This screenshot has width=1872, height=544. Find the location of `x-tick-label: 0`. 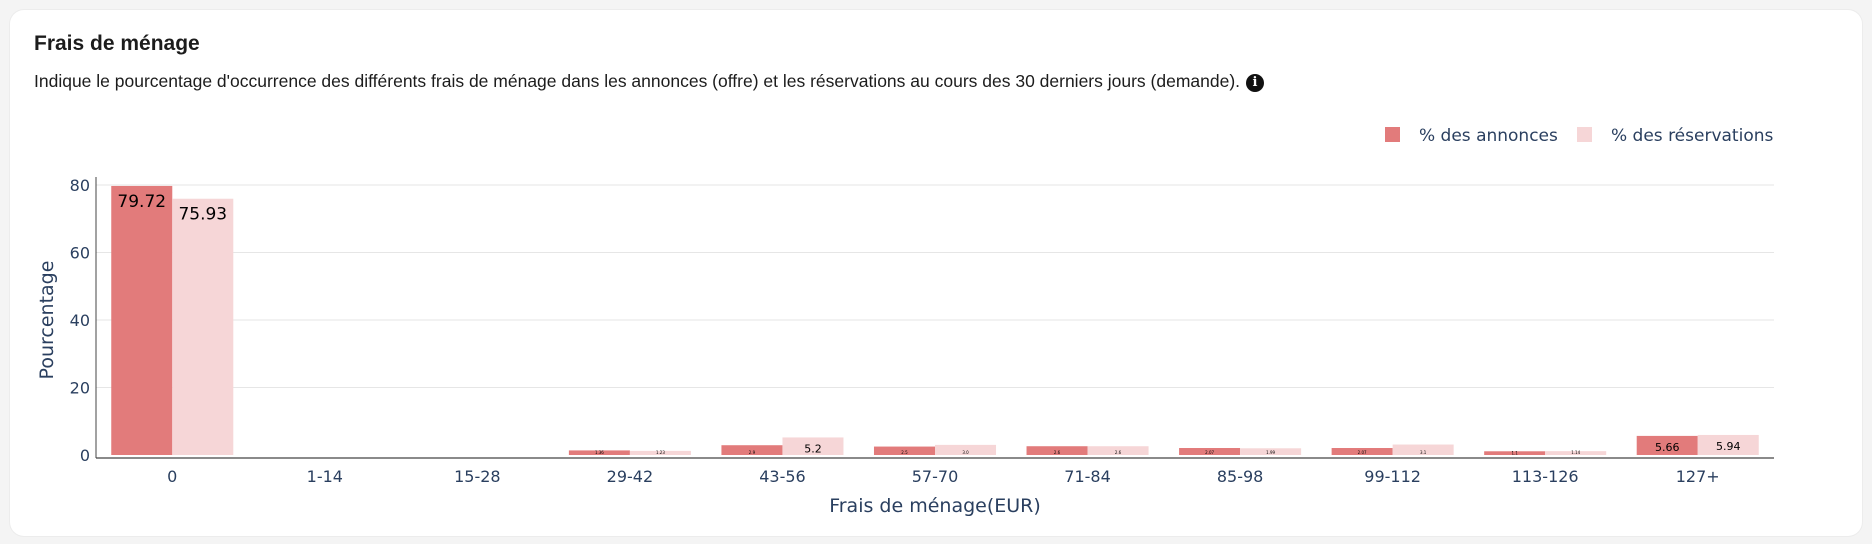

x-tick-label: 0 is located at coordinates (172, 476).